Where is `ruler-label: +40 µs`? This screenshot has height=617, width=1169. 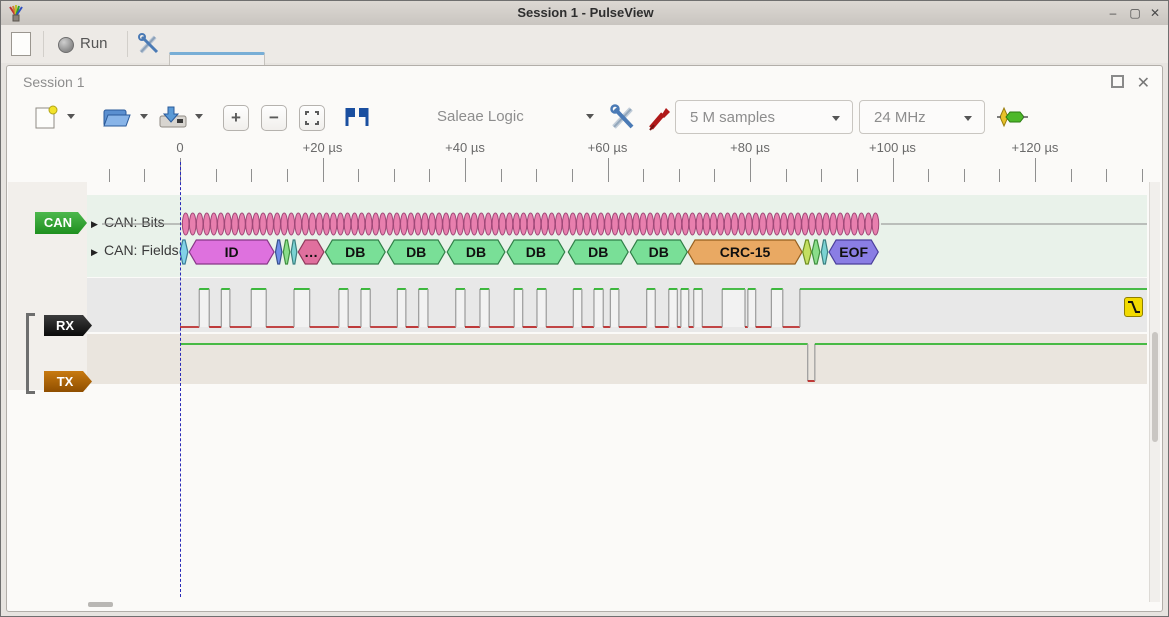
ruler-label: +40 µs is located at coordinates (465, 147).